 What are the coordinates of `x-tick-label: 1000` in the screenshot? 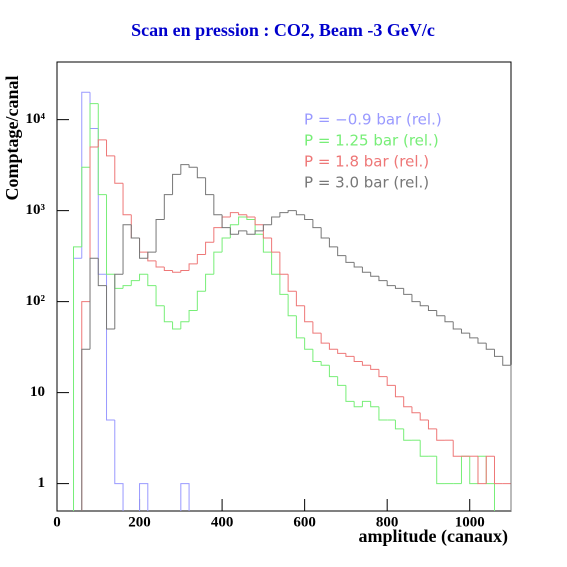 It's located at (470, 522).